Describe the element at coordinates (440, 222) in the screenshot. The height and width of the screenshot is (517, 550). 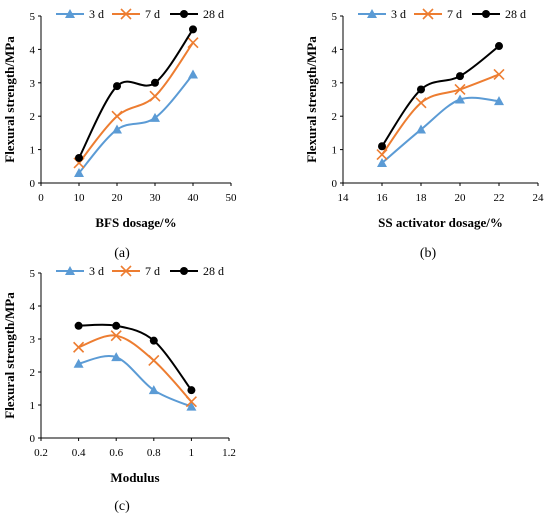
I see `x-axis-label: SS activator dosage/%` at that location.